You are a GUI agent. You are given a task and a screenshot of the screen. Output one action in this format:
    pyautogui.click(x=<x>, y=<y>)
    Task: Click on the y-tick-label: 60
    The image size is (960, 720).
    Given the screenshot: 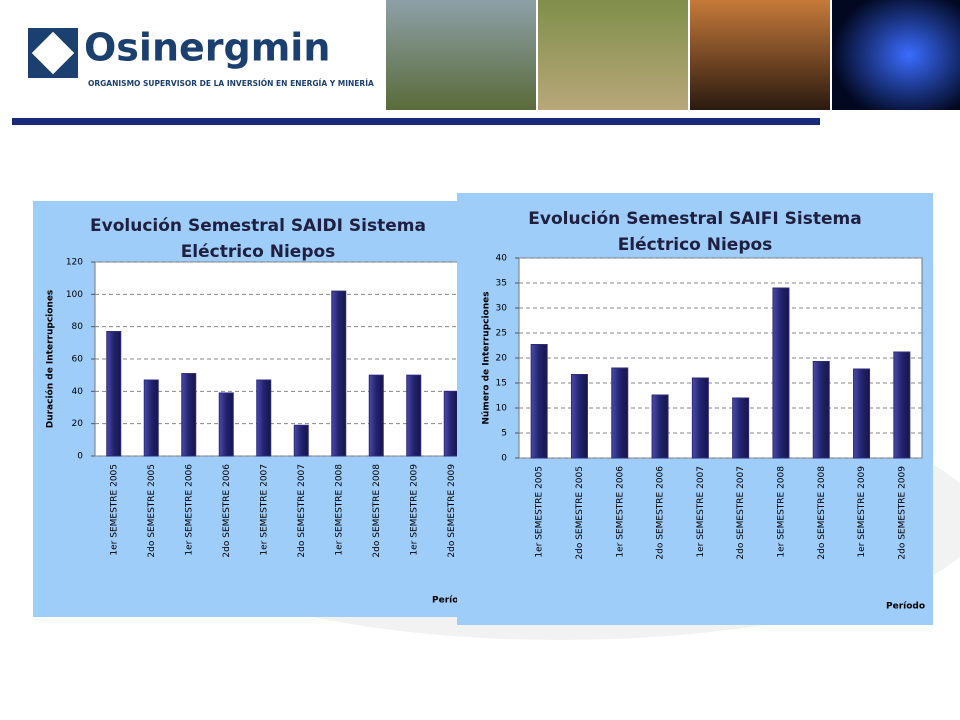 What is the action you would take?
    pyautogui.click(x=78, y=360)
    